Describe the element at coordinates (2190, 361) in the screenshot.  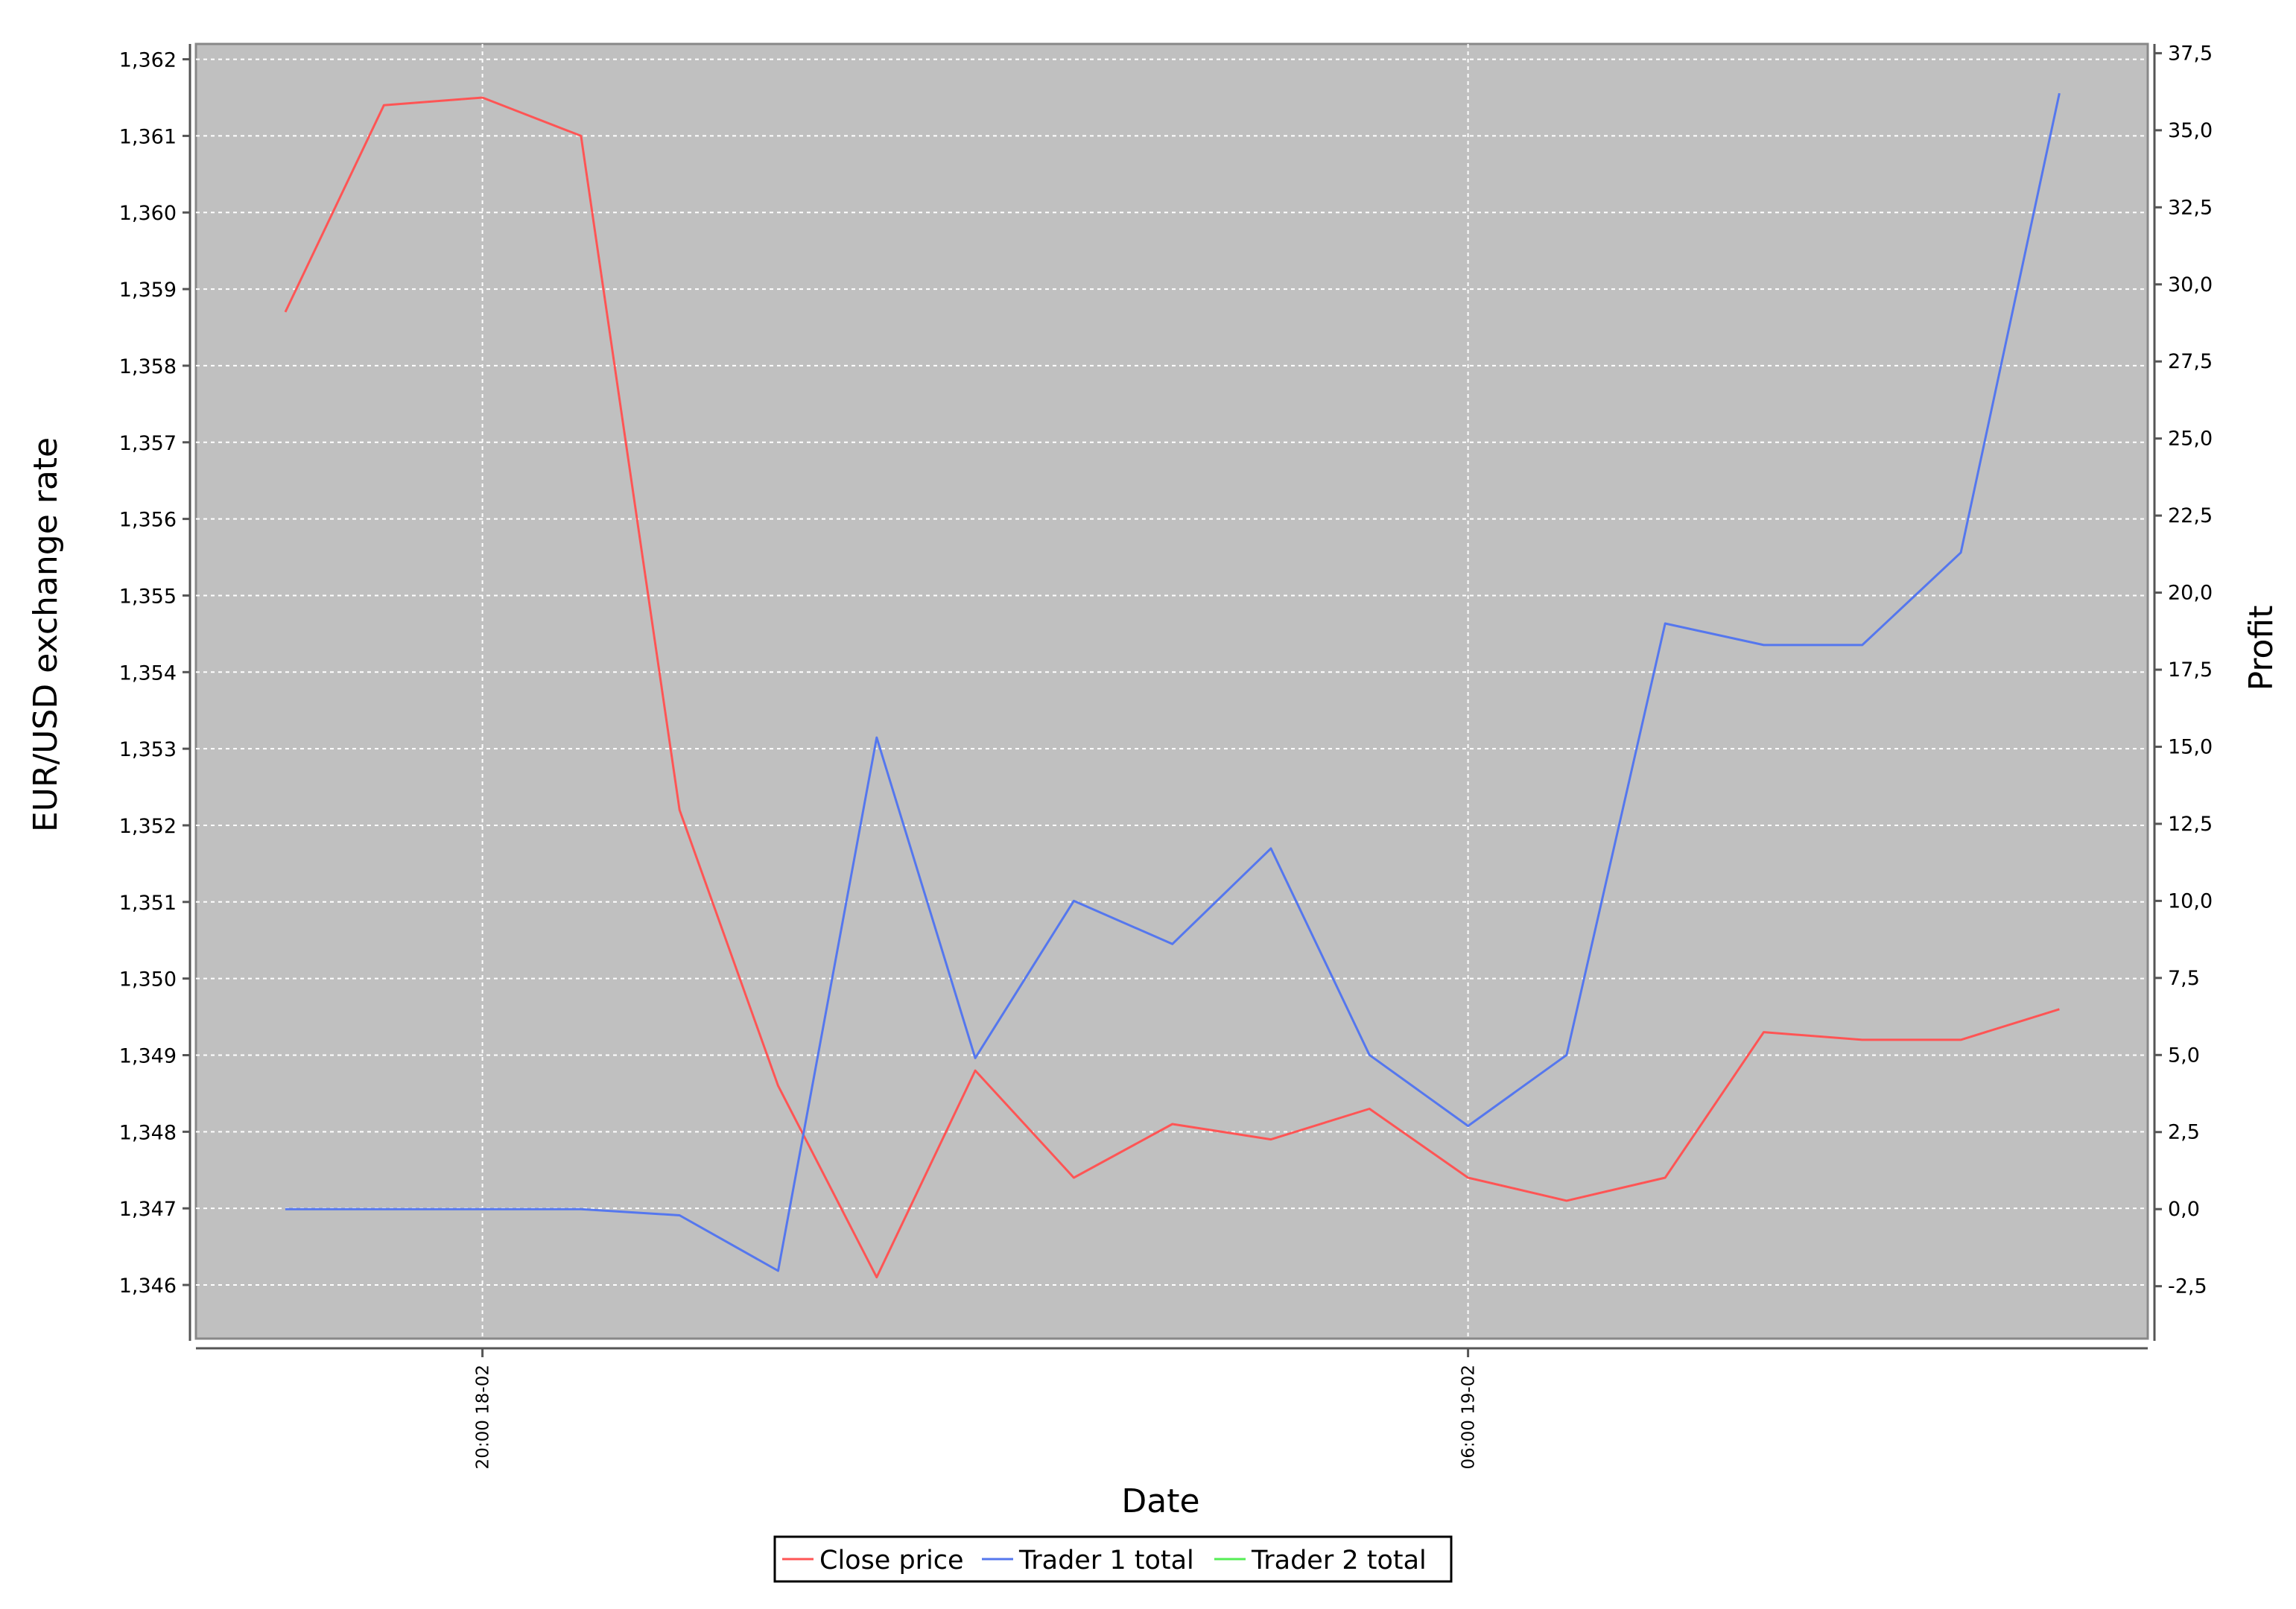
I see `y-right-tick-label: 27,5` at that location.